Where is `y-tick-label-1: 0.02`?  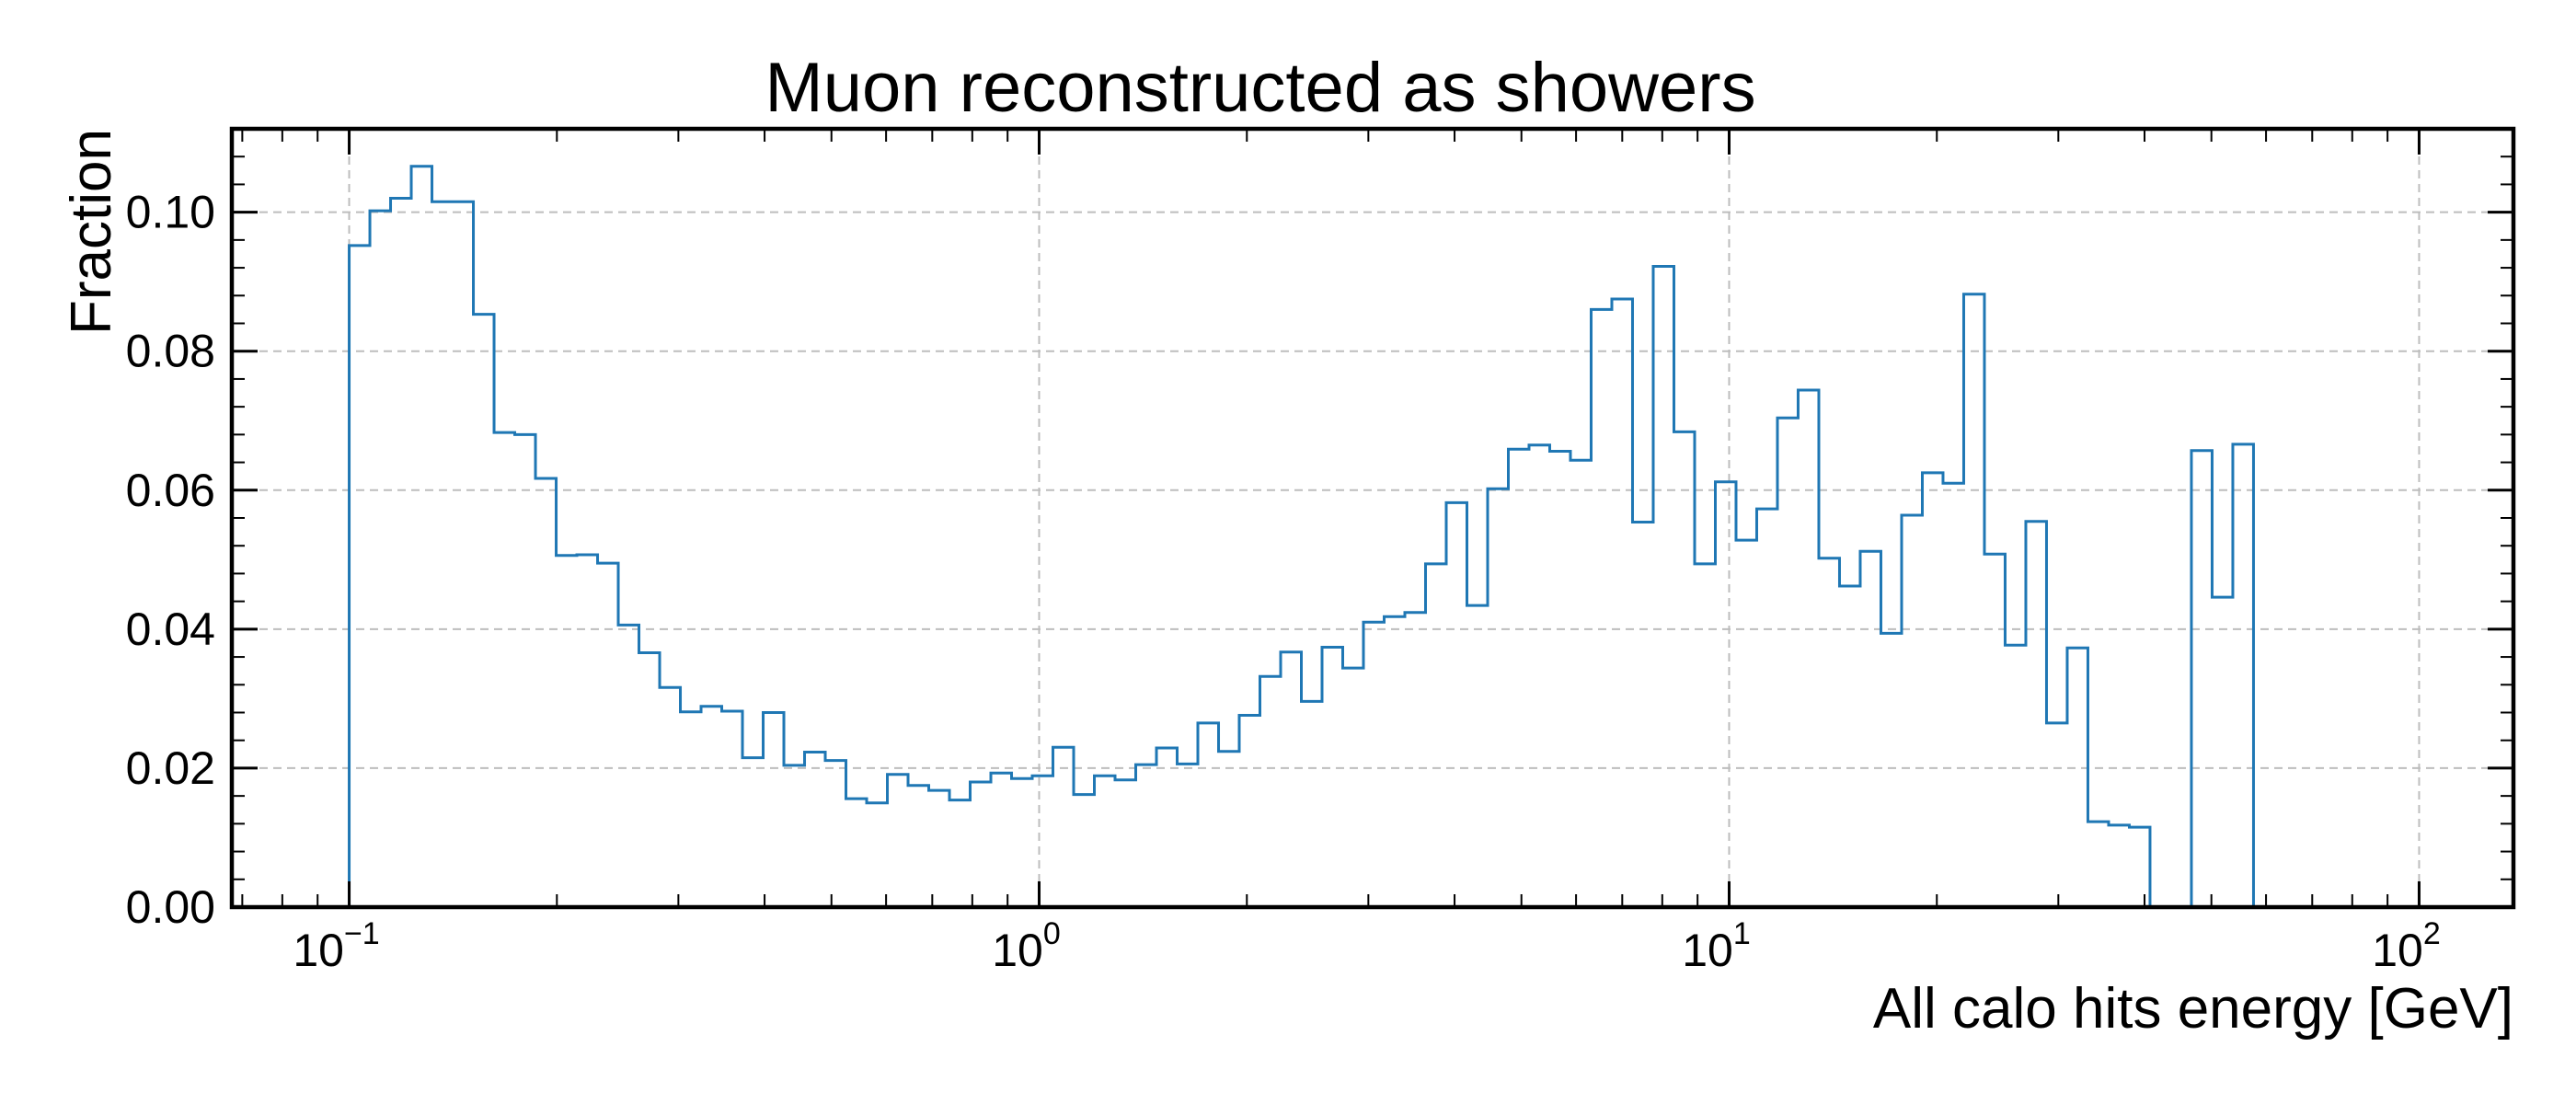
y-tick-label-1: 0.02 is located at coordinates (170, 768).